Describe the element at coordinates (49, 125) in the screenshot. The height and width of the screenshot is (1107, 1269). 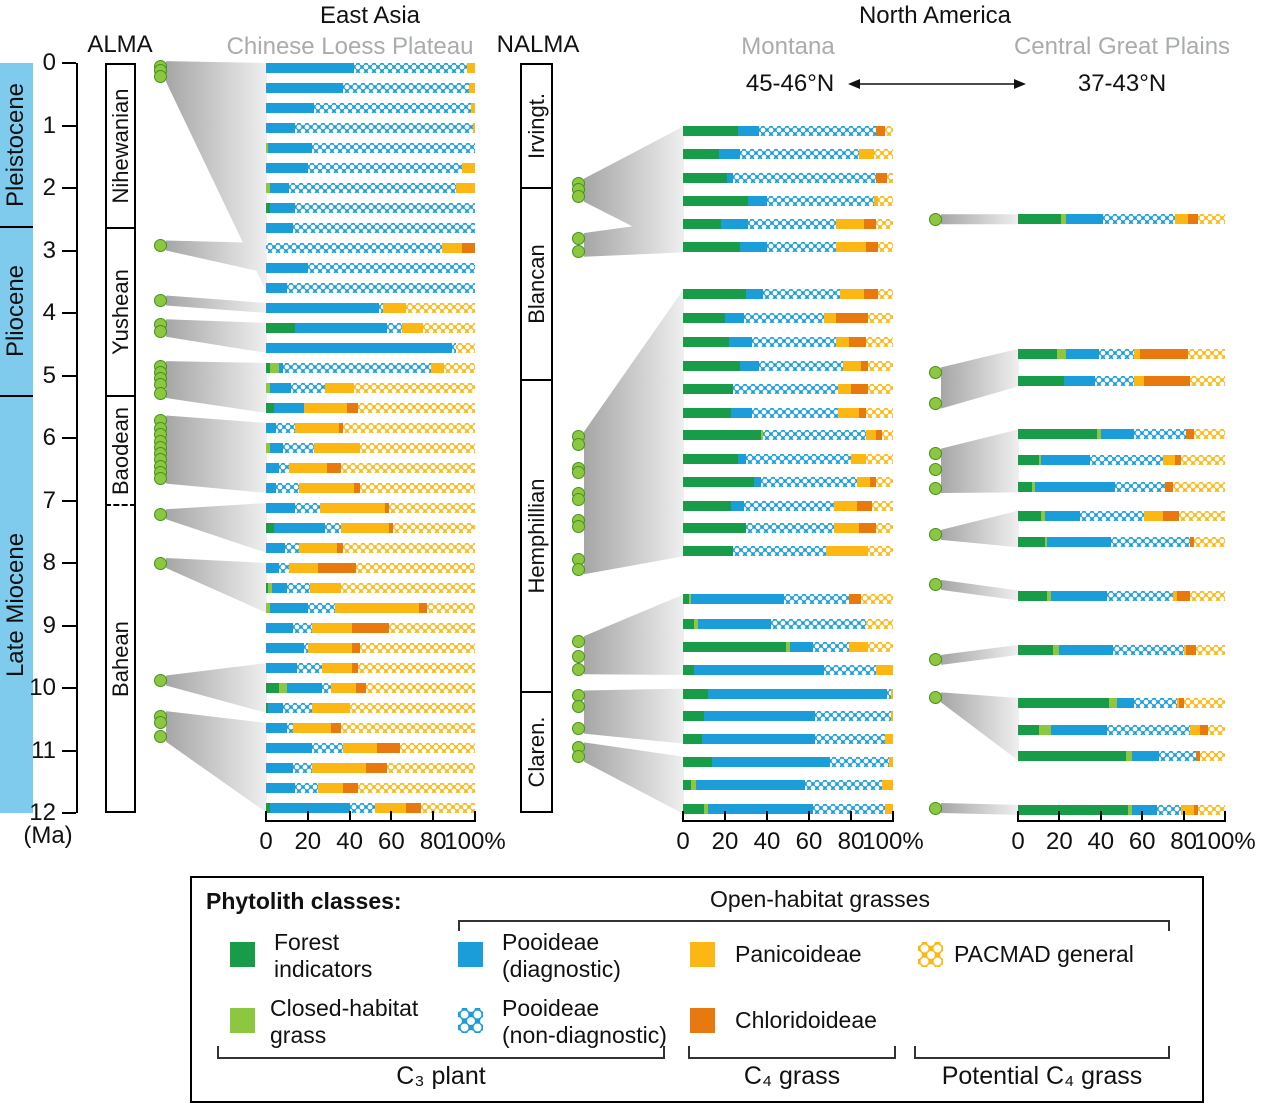
I see `time-axis-tick-label: 1` at that location.